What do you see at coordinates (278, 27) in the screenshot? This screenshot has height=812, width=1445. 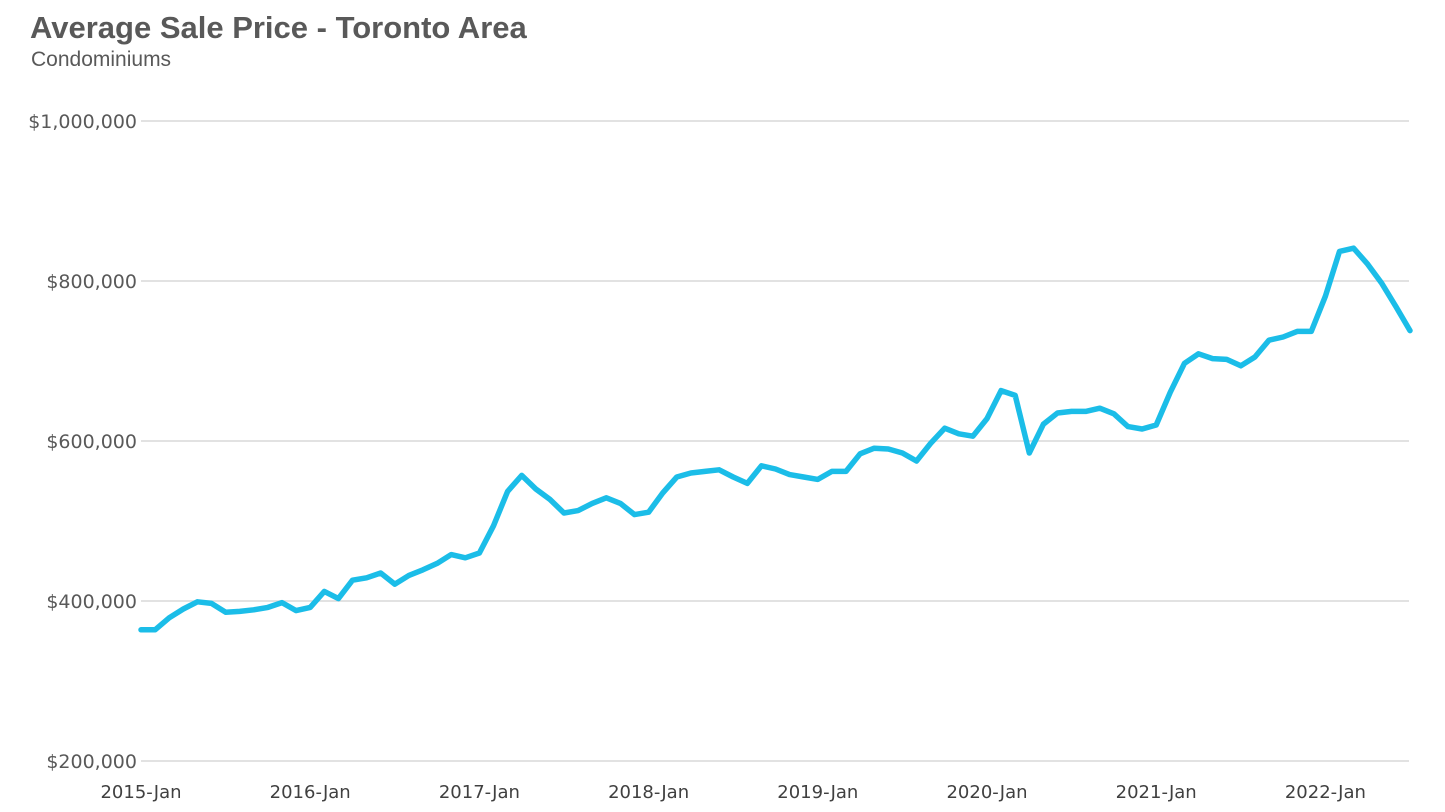 I see `chart-title: Average Sale Price - Toronto Area` at bounding box center [278, 27].